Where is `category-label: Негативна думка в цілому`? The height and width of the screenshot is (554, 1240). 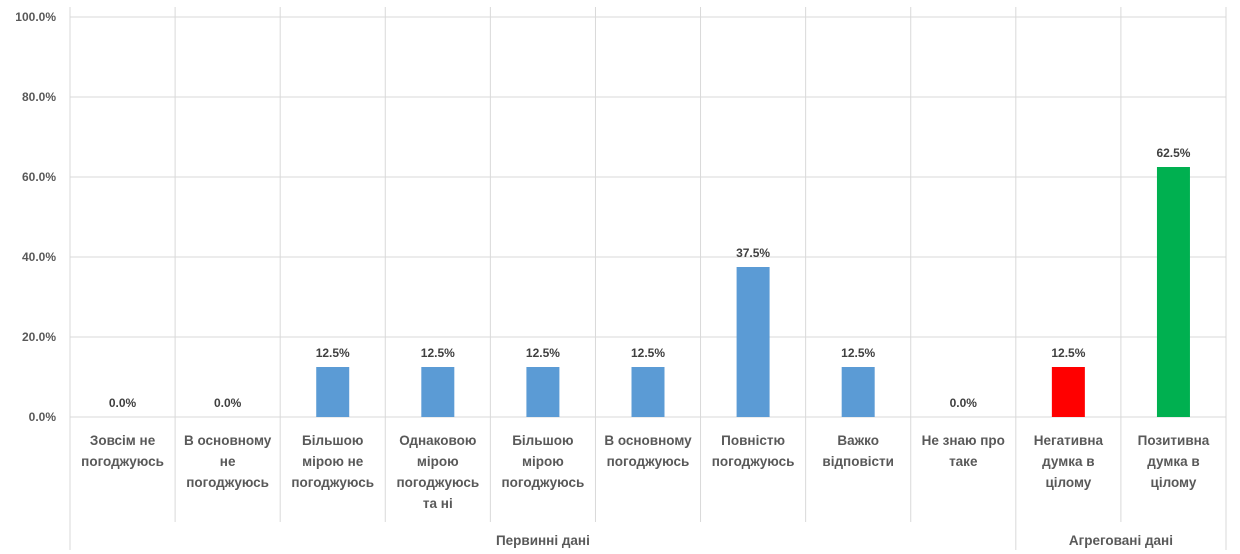
category-label: Негативна думка в цілому is located at coordinates (1069, 461).